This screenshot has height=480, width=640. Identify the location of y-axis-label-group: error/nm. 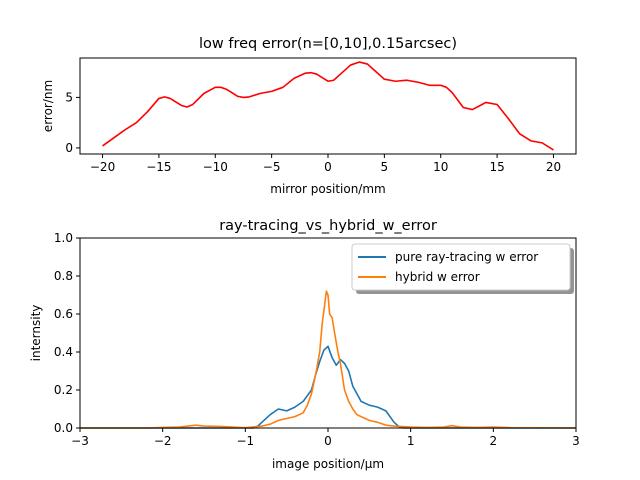
(48, 106).